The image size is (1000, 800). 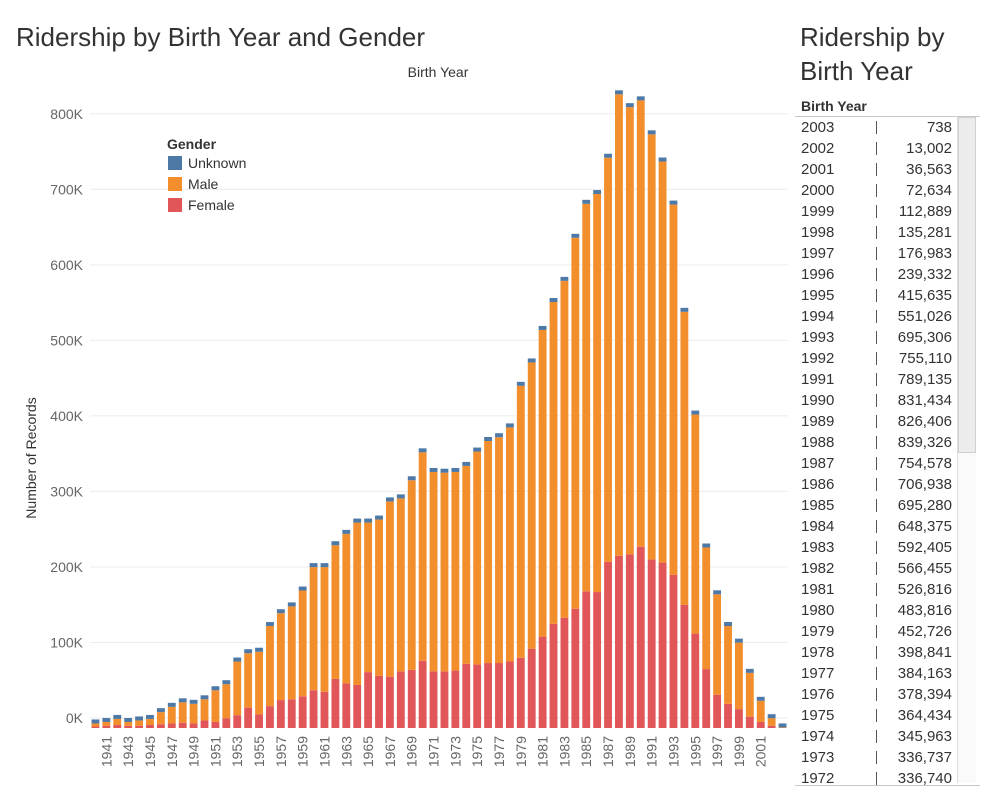 What do you see at coordinates (887, 421) in the screenshot?
I see `table-row: 1989 826,406` at bounding box center [887, 421].